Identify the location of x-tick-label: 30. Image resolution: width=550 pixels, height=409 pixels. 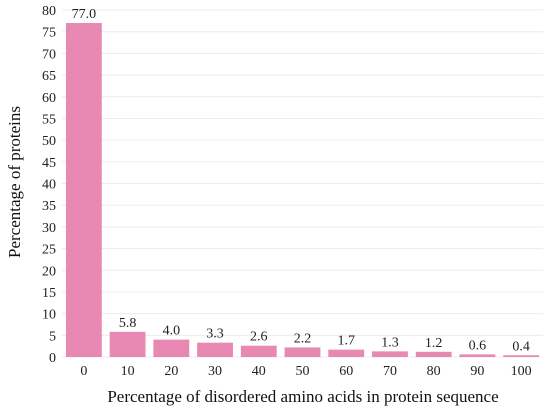
(215, 371).